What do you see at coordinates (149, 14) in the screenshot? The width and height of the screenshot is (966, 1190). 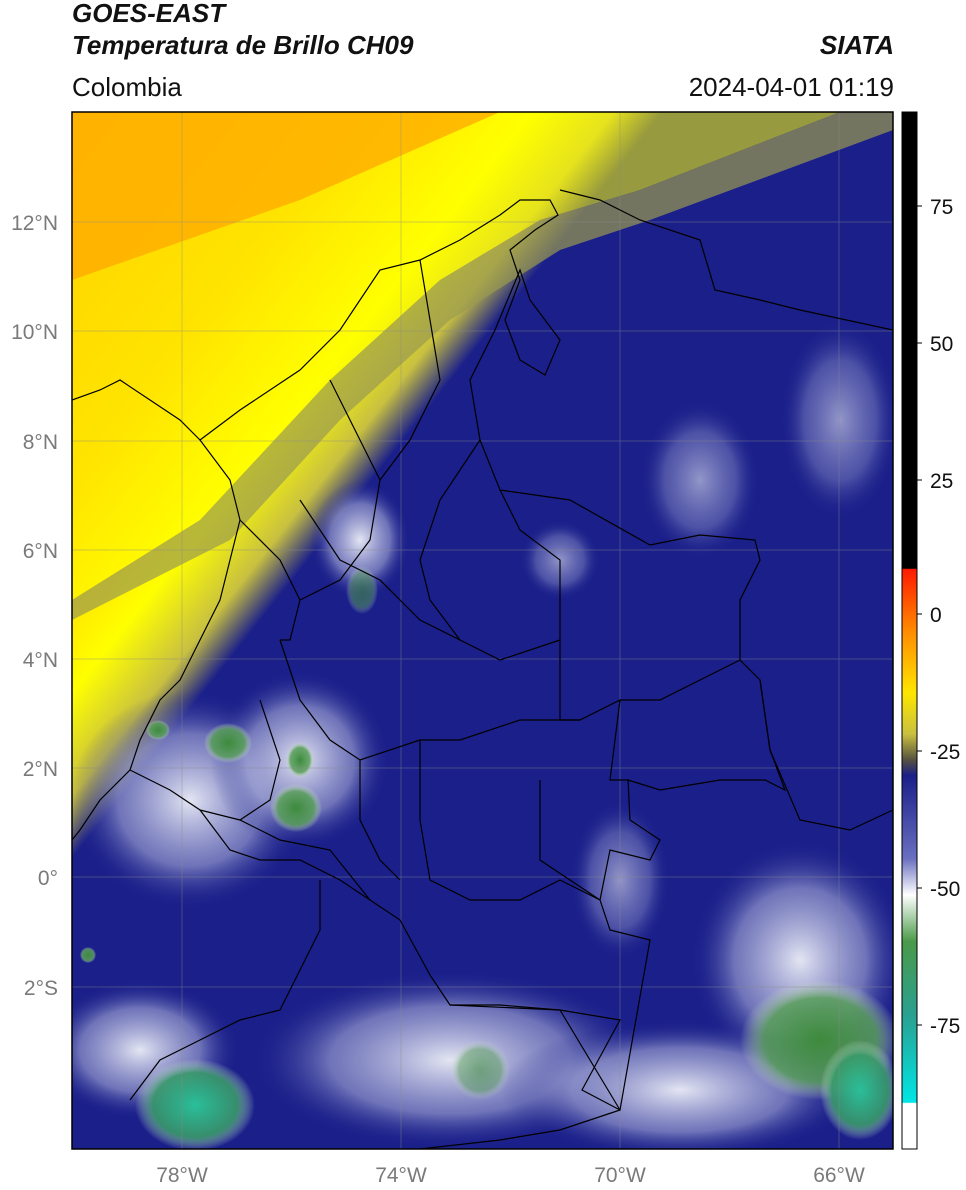 I see `satellite-title: GOES-EAST` at bounding box center [149, 14].